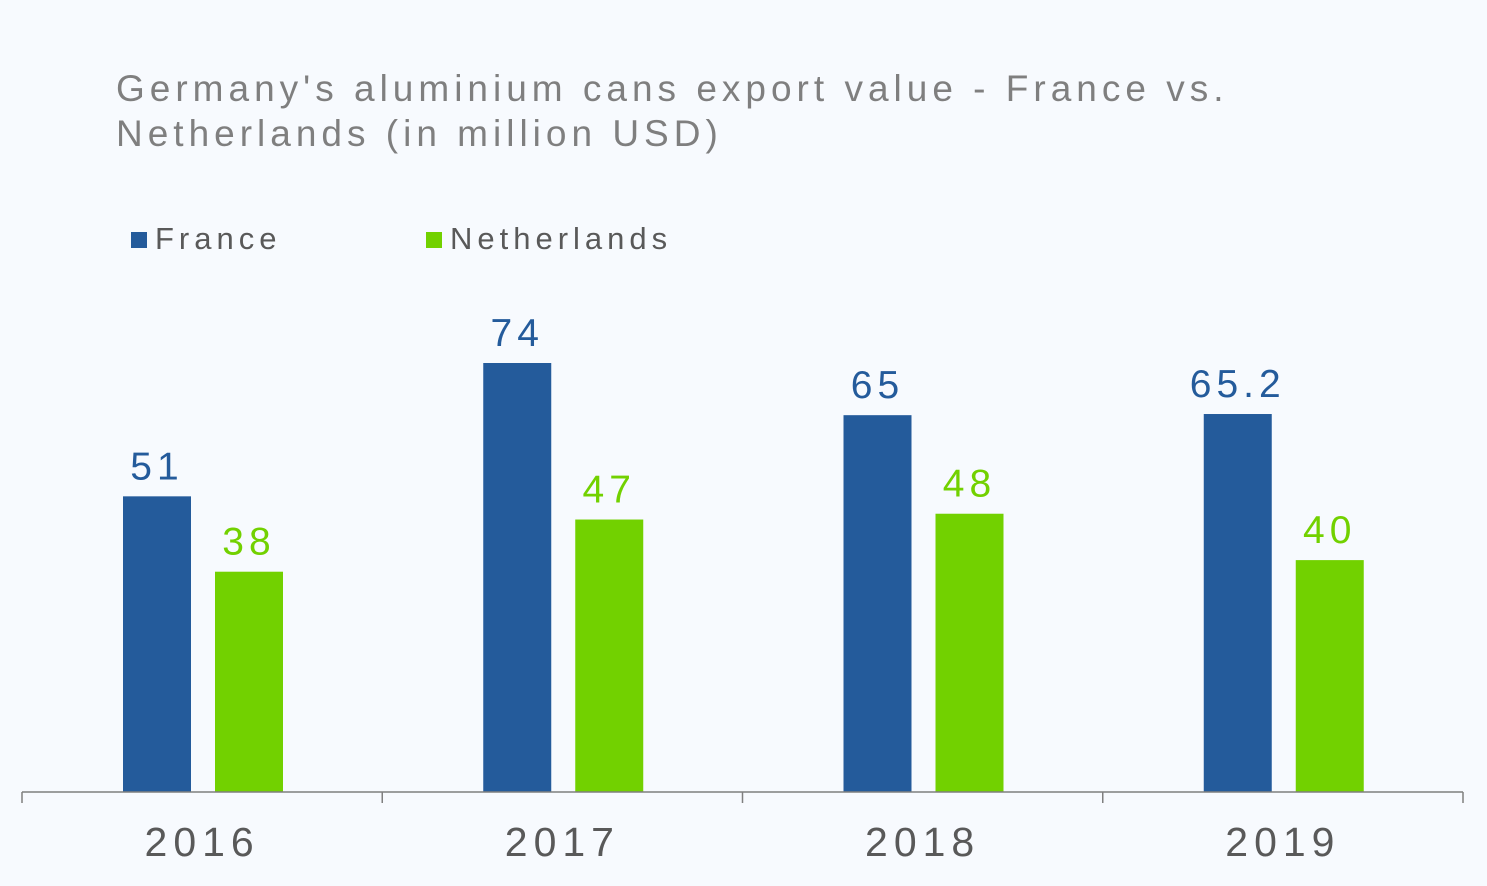 The width and height of the screenshot is (1487, 886). What do you see at coordinates (1237, 603) in the screenshot?
I see `bar-france-2019` at bounding box center [1237, 603].